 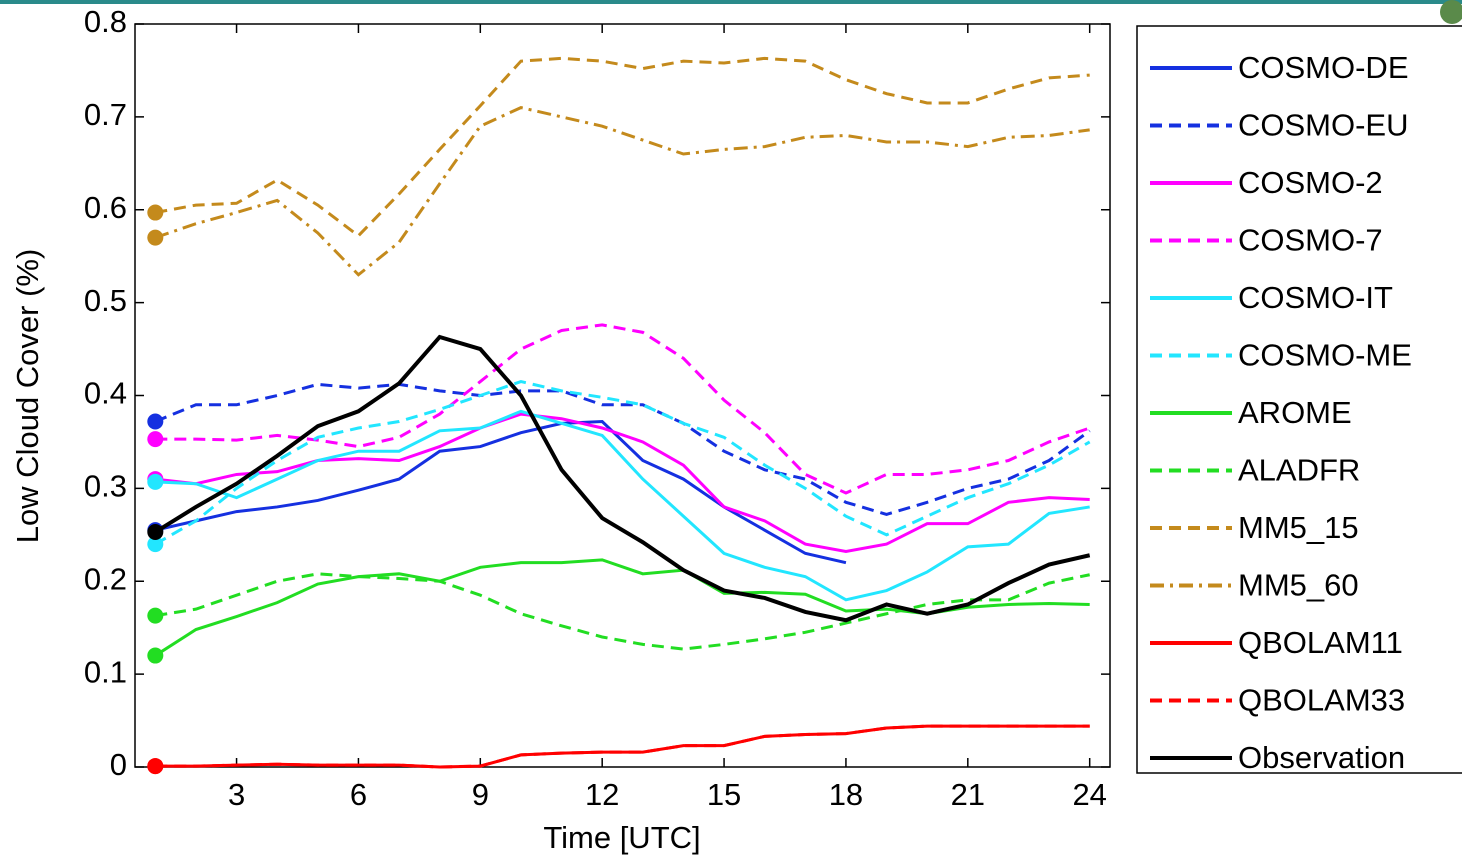 I want to click on y-tick-label: 0.6, so click(x=105, y=207).